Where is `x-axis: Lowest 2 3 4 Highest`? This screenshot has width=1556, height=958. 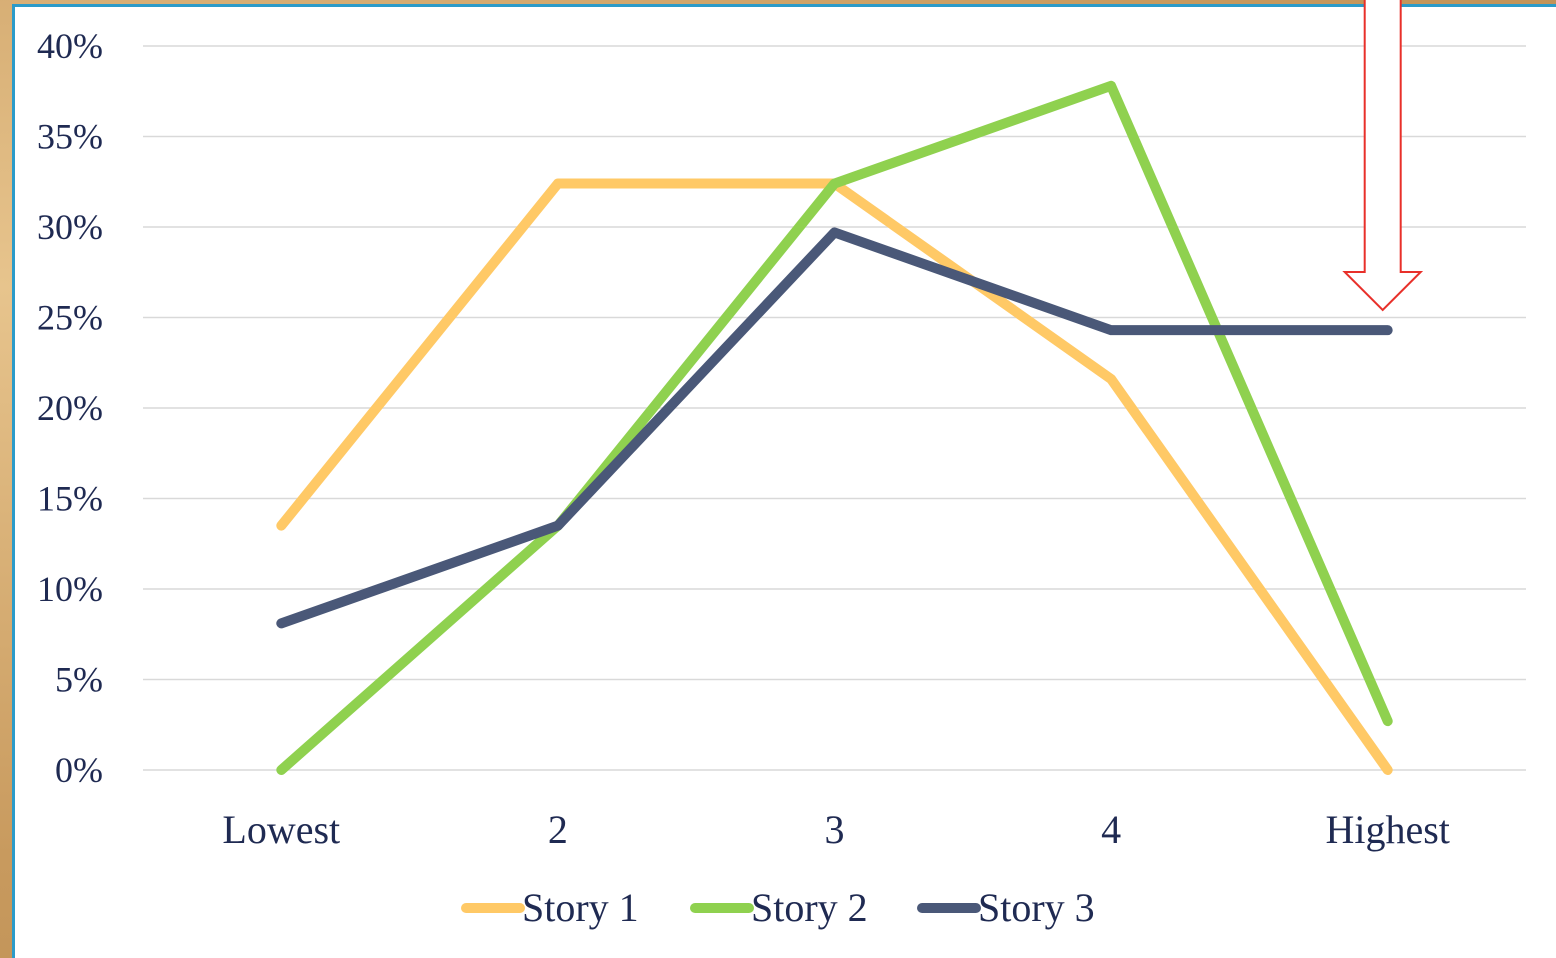
x-axis: Lowest 2 3 4 Highest is located at coordinates (836, 829).